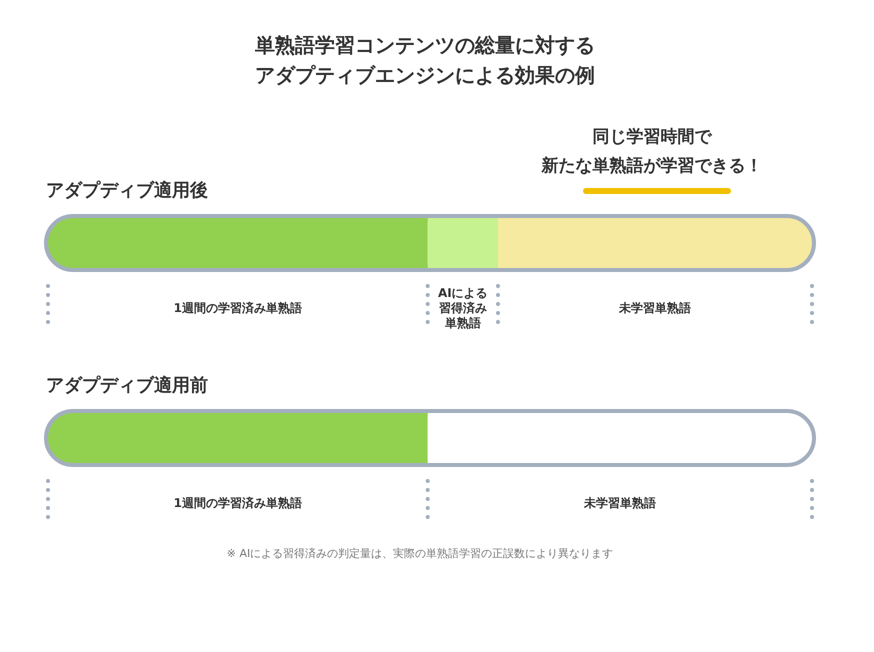 This screenshot has height=652, width=874. I want to click on series-label: AIによる習得済み単熟語, so click(463, 308).